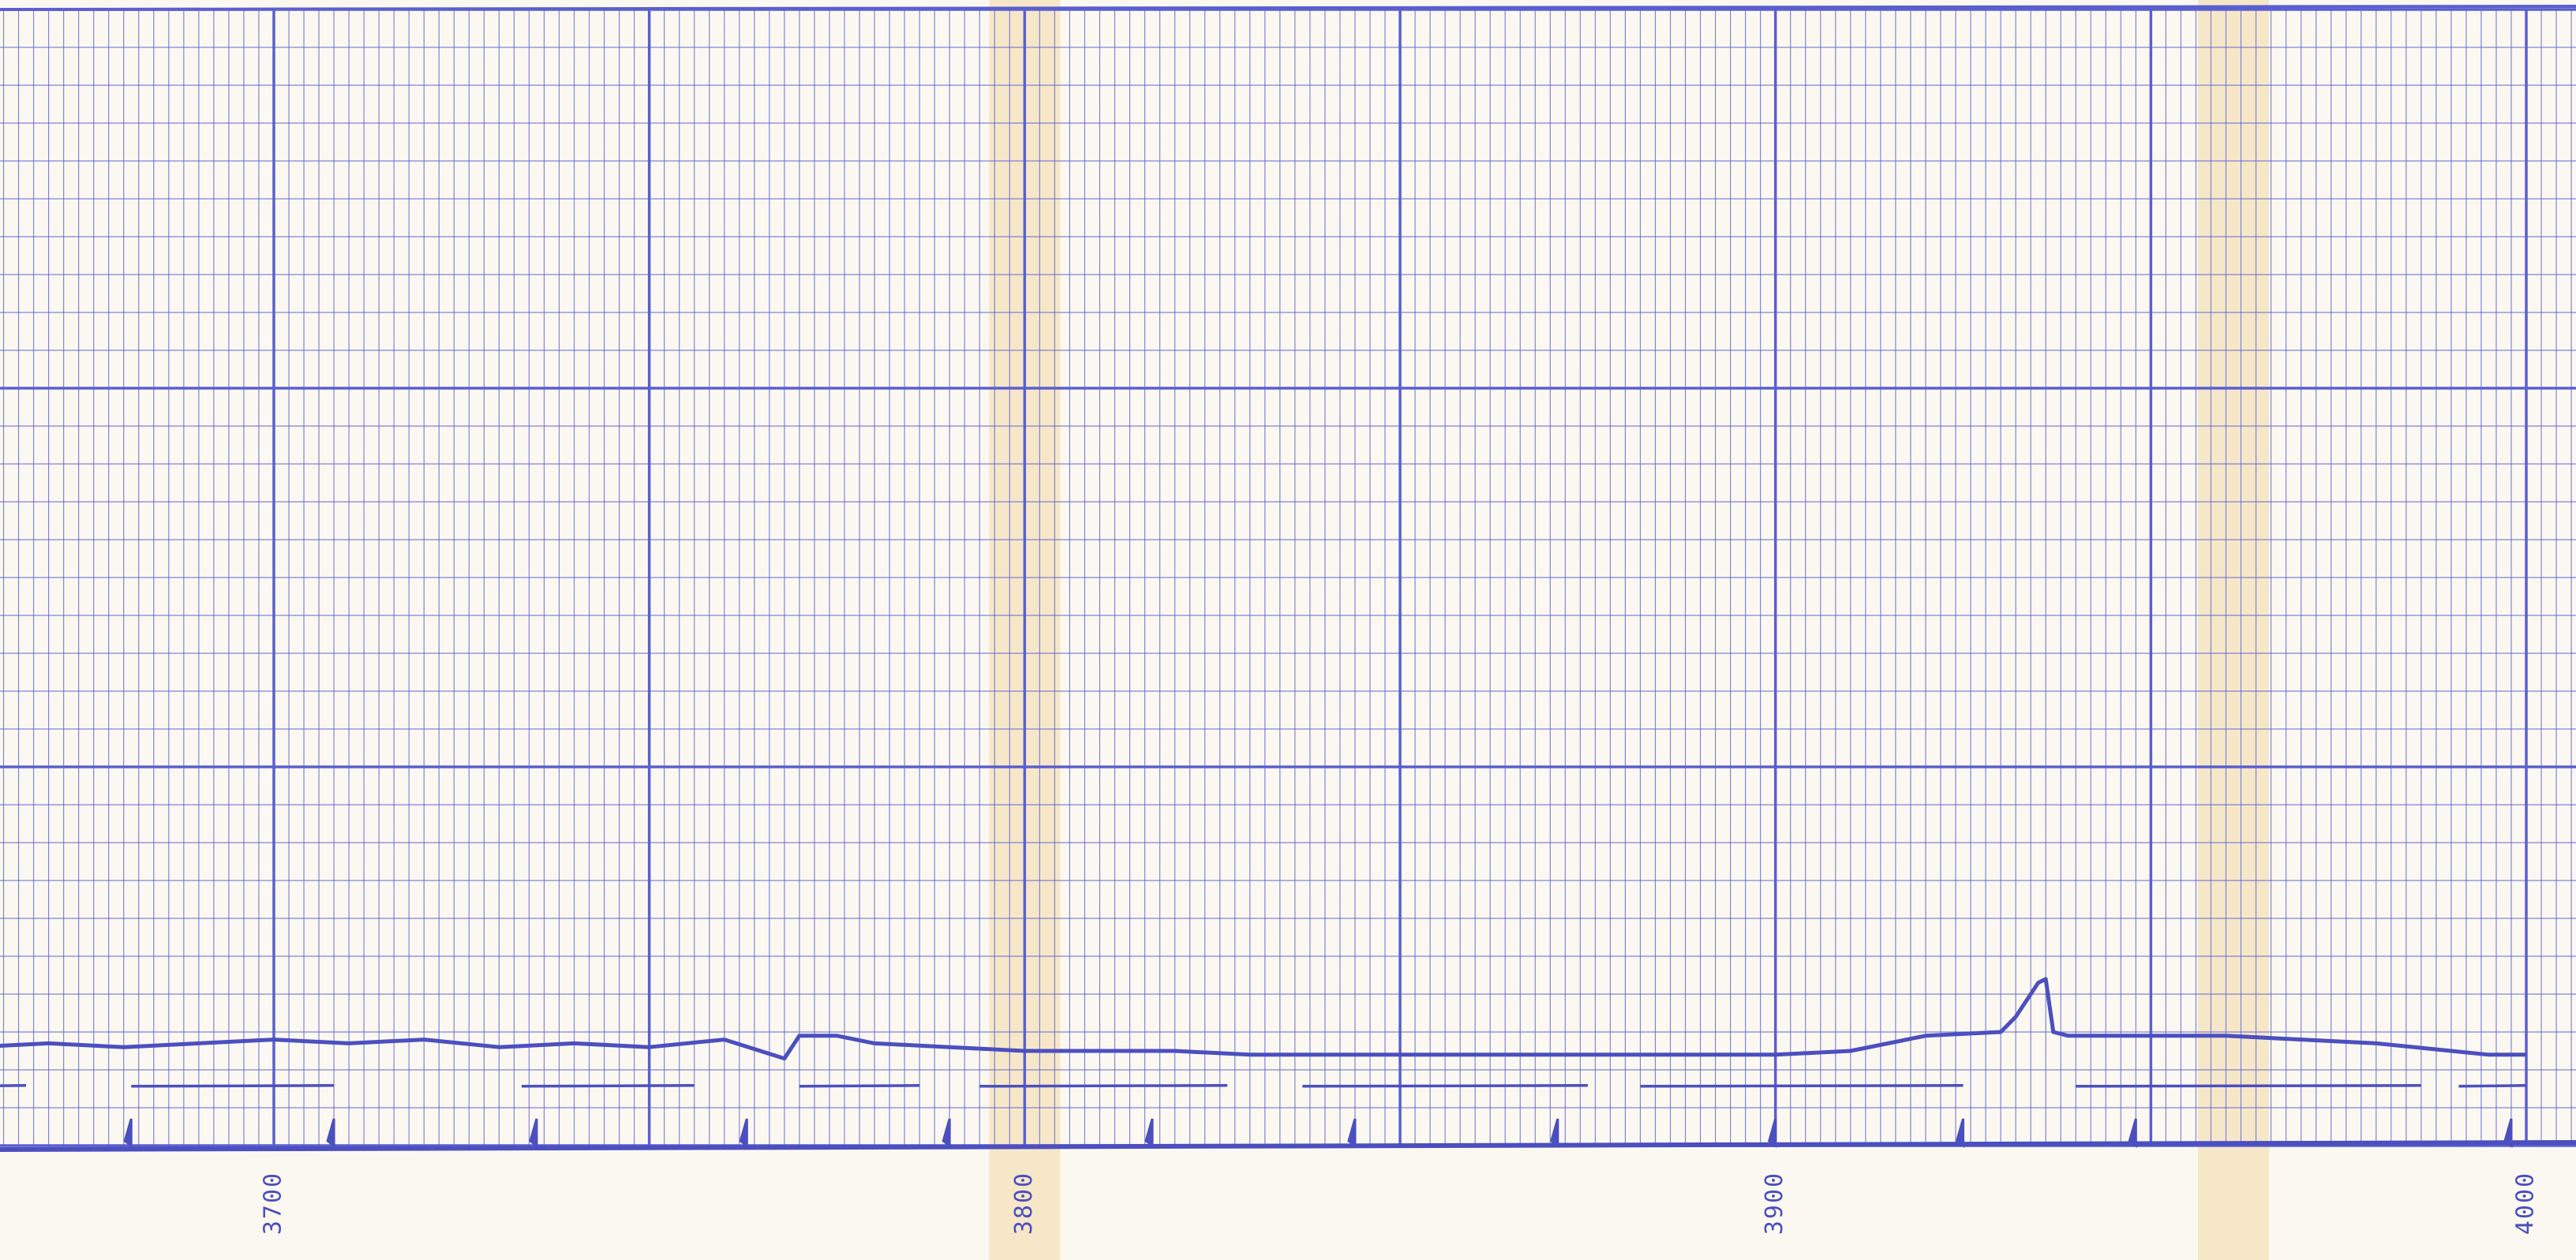 The height and width of the screenshot is (1260, 2576). What do you see at coordinates (1024, 1203) in the screenshot?
I see `x-tick-label: 3800` at bounding box center [1024, 1203].